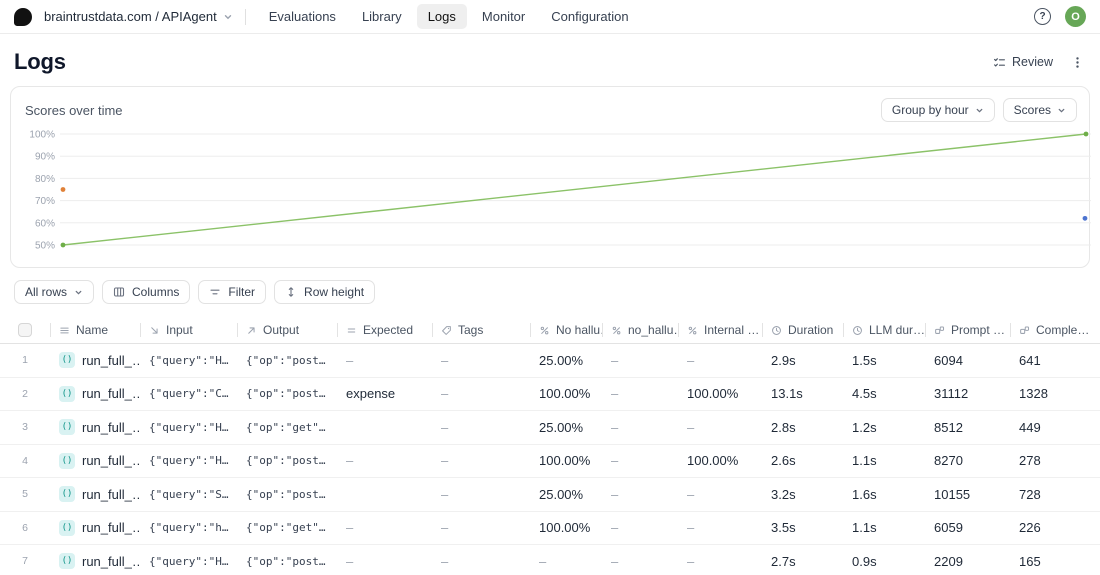 This screenshot has height=575, width=1100. I want to click on scores-dropdown: Scores, so click(1039, 110).